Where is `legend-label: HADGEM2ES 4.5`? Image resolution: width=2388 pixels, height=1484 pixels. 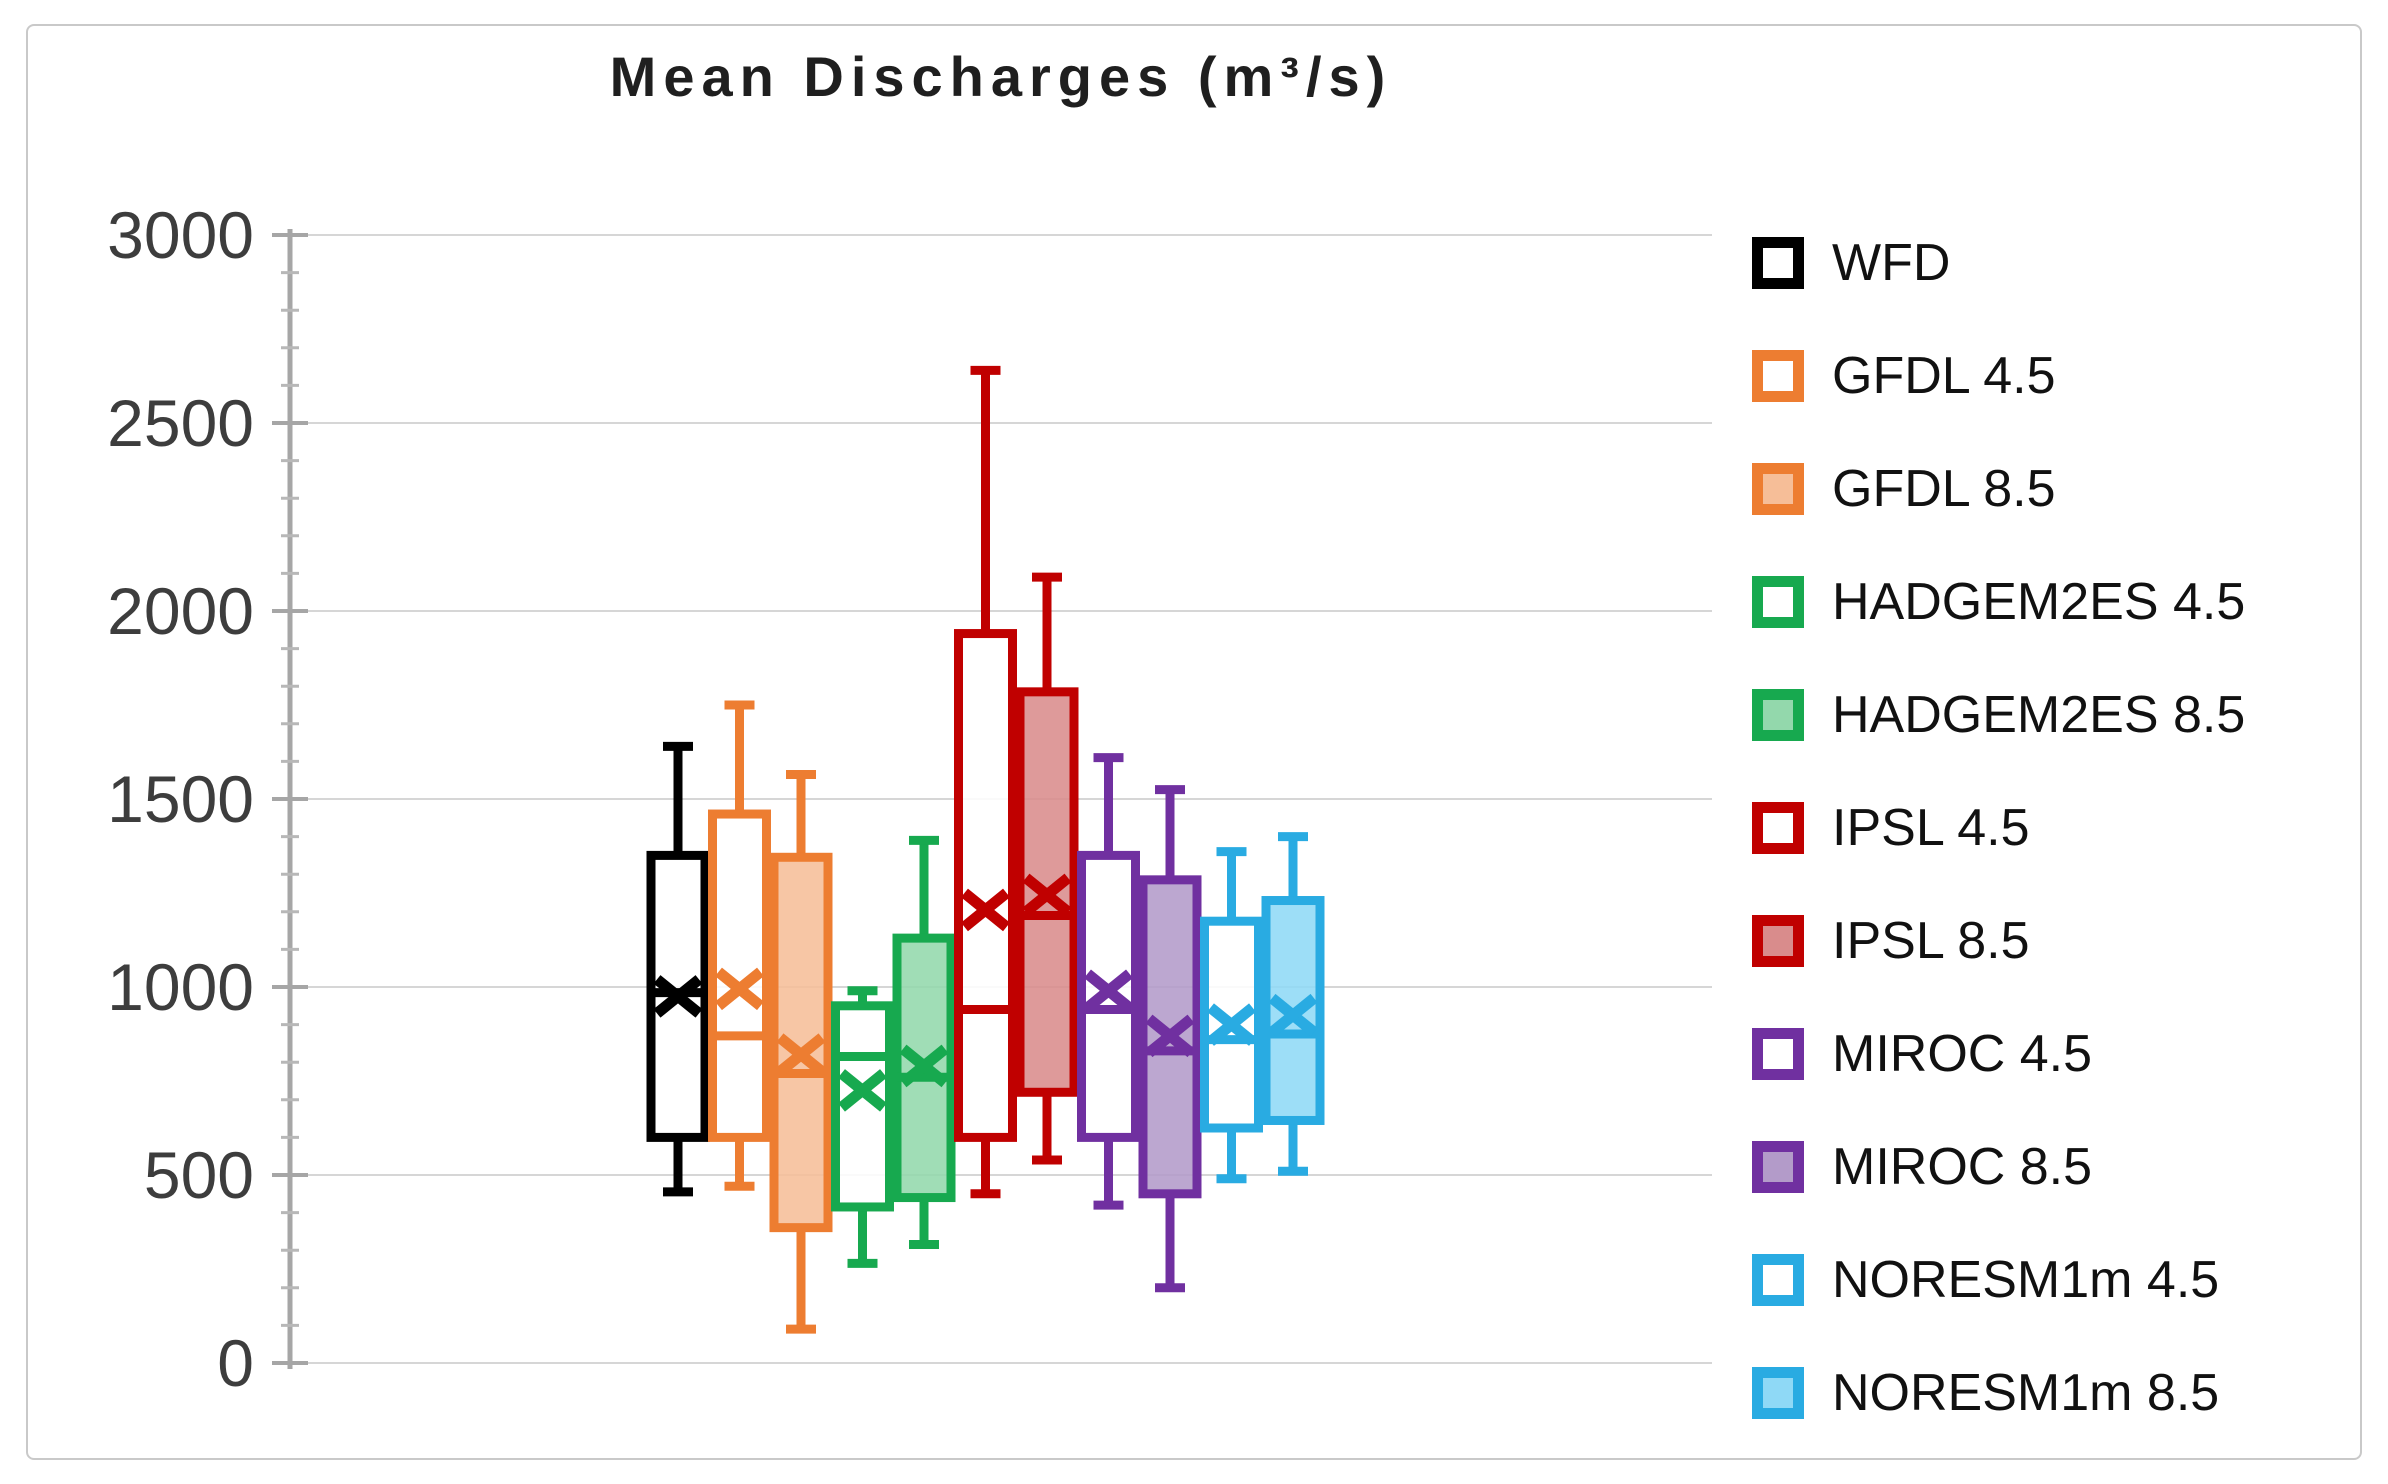 legend-label: HADGEM2ES 4.5 is located at coordinates (2039, 601).